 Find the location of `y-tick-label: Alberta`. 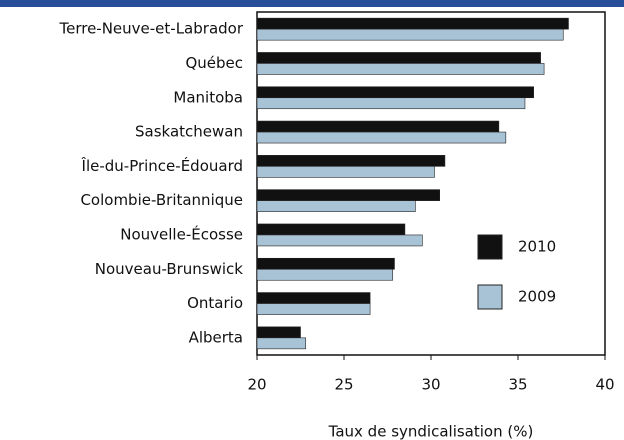

y-tick-label: Alberta is located at coordinates (216, 337).